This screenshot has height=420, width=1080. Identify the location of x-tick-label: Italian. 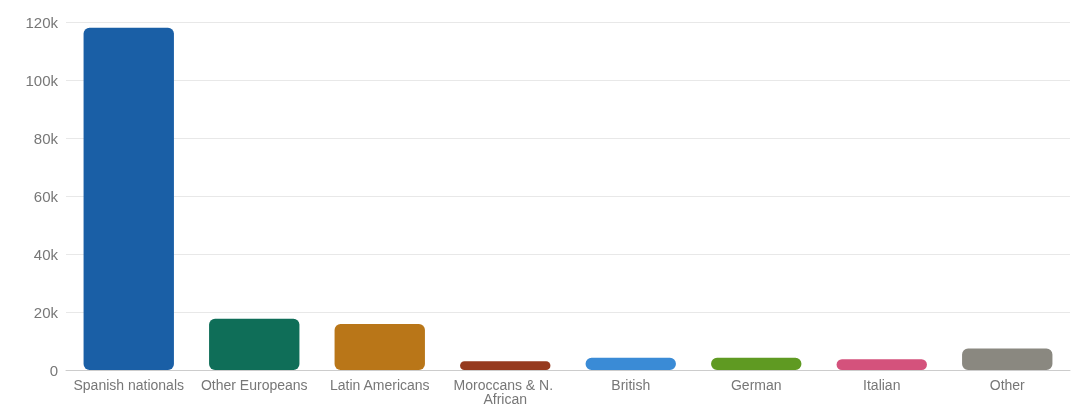
(882, 385).